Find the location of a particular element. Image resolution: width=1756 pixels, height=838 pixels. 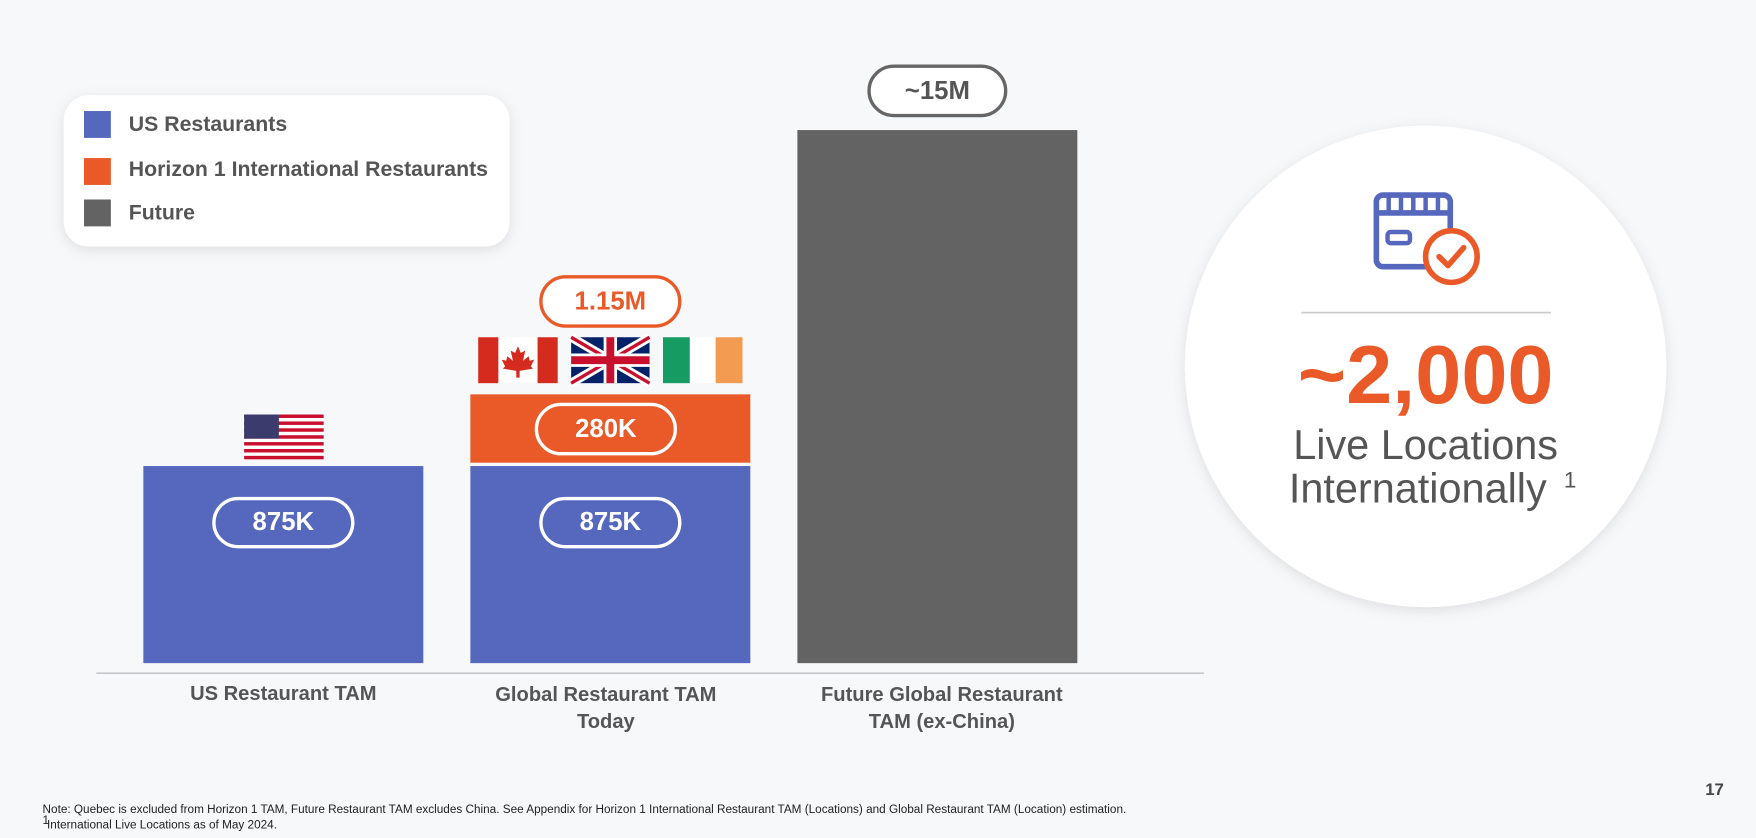

category-label: Future Global Restaurant is located at coordinates (942, 695).